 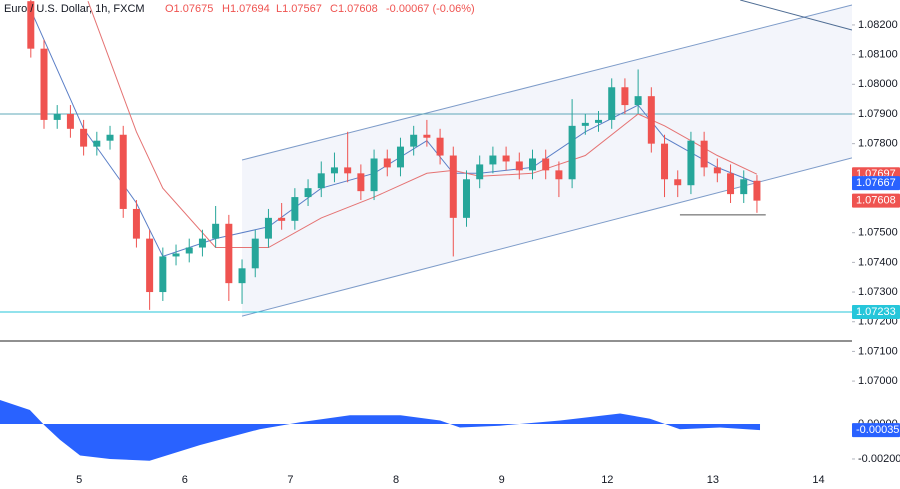 I want to click on x-tick-label: 13, so click(x=713, y=480).